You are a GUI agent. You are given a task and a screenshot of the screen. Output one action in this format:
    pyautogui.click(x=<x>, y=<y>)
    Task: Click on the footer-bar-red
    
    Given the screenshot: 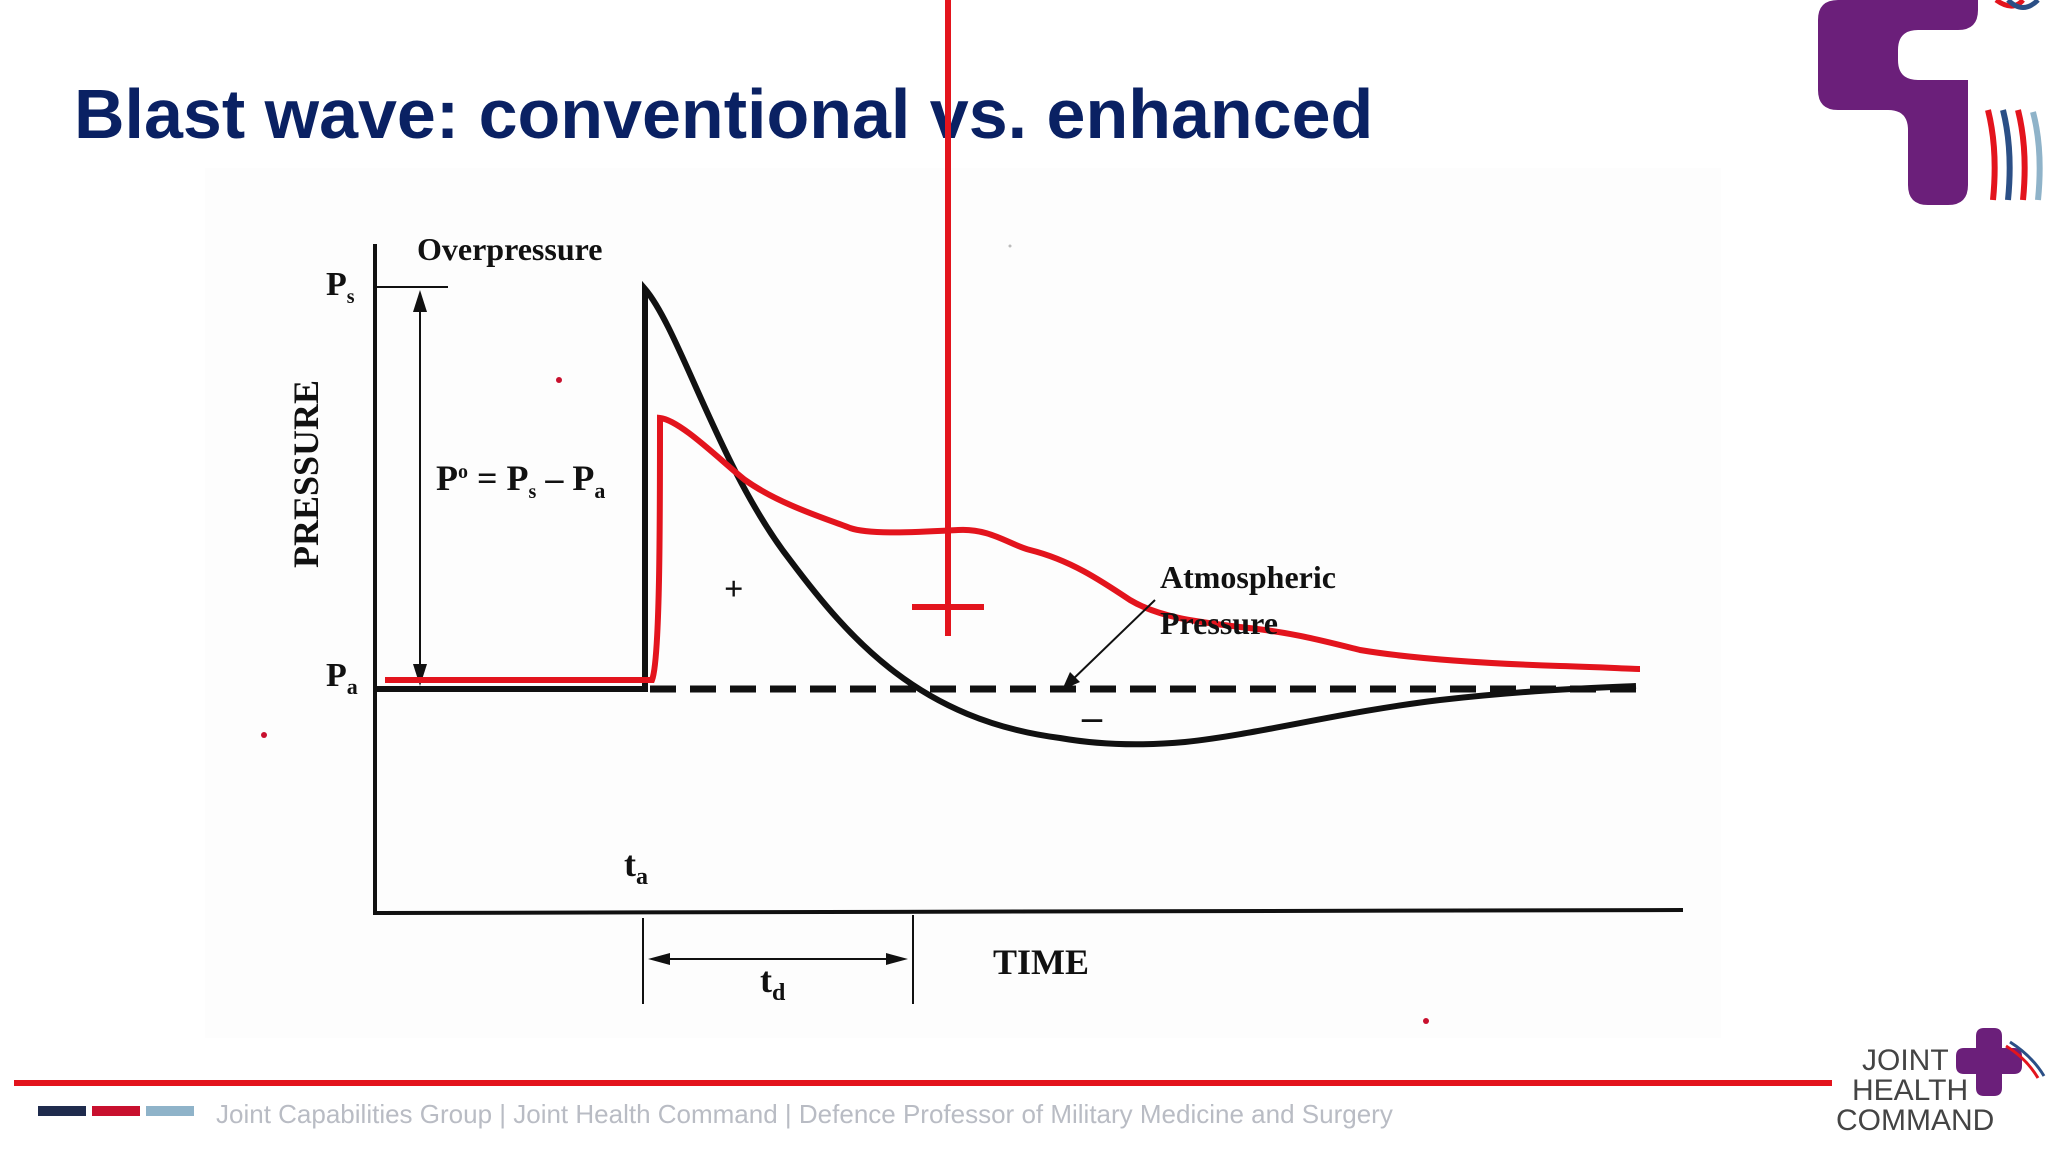 What is the action you would take?
    pyautogui.click(x=116, y=1111)
    